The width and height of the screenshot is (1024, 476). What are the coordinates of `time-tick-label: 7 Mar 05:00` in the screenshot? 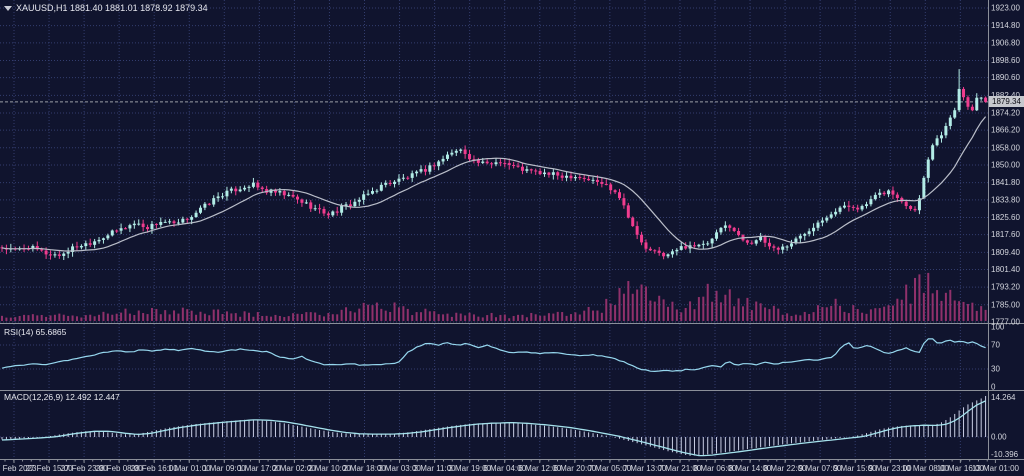 It's located at (609, 468).